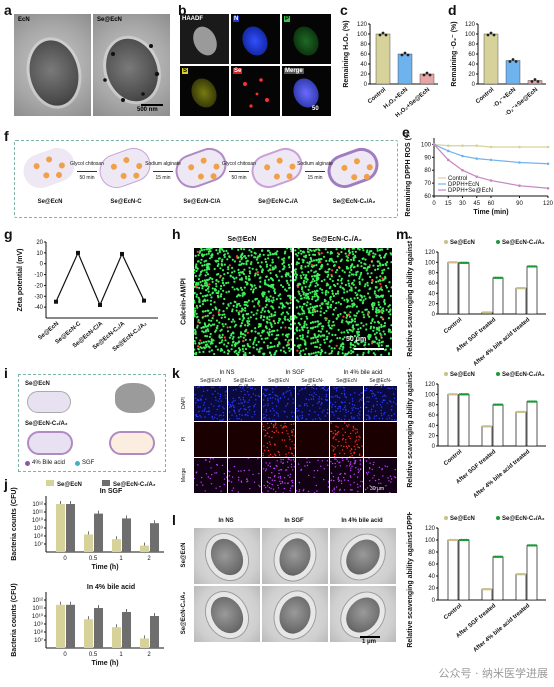 The image size is (554, 687). Describe the element at coordinates (363, 65) in the screenshot. I see `y-tick-label: 40` at that location.